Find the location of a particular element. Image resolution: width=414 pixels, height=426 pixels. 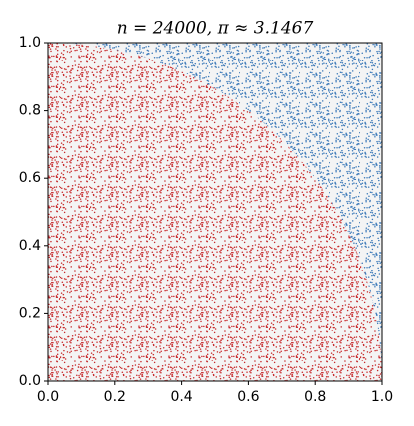

x-tick-label: 1.0 is located at coordinates (382, 397).